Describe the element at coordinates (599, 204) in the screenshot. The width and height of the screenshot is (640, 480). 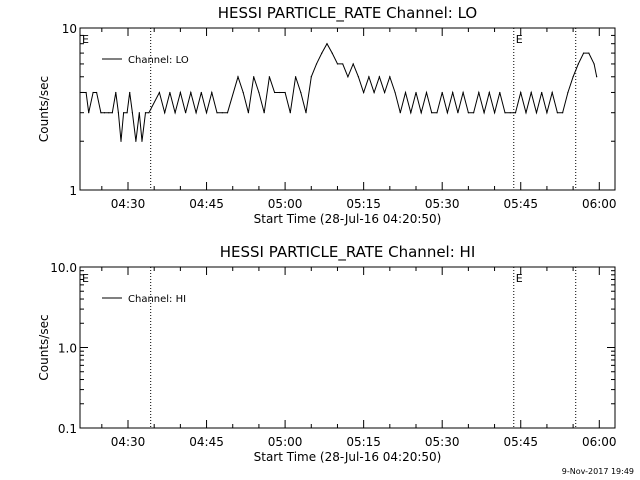
I see `panel1-x-tick-label: 06:00` at that location.